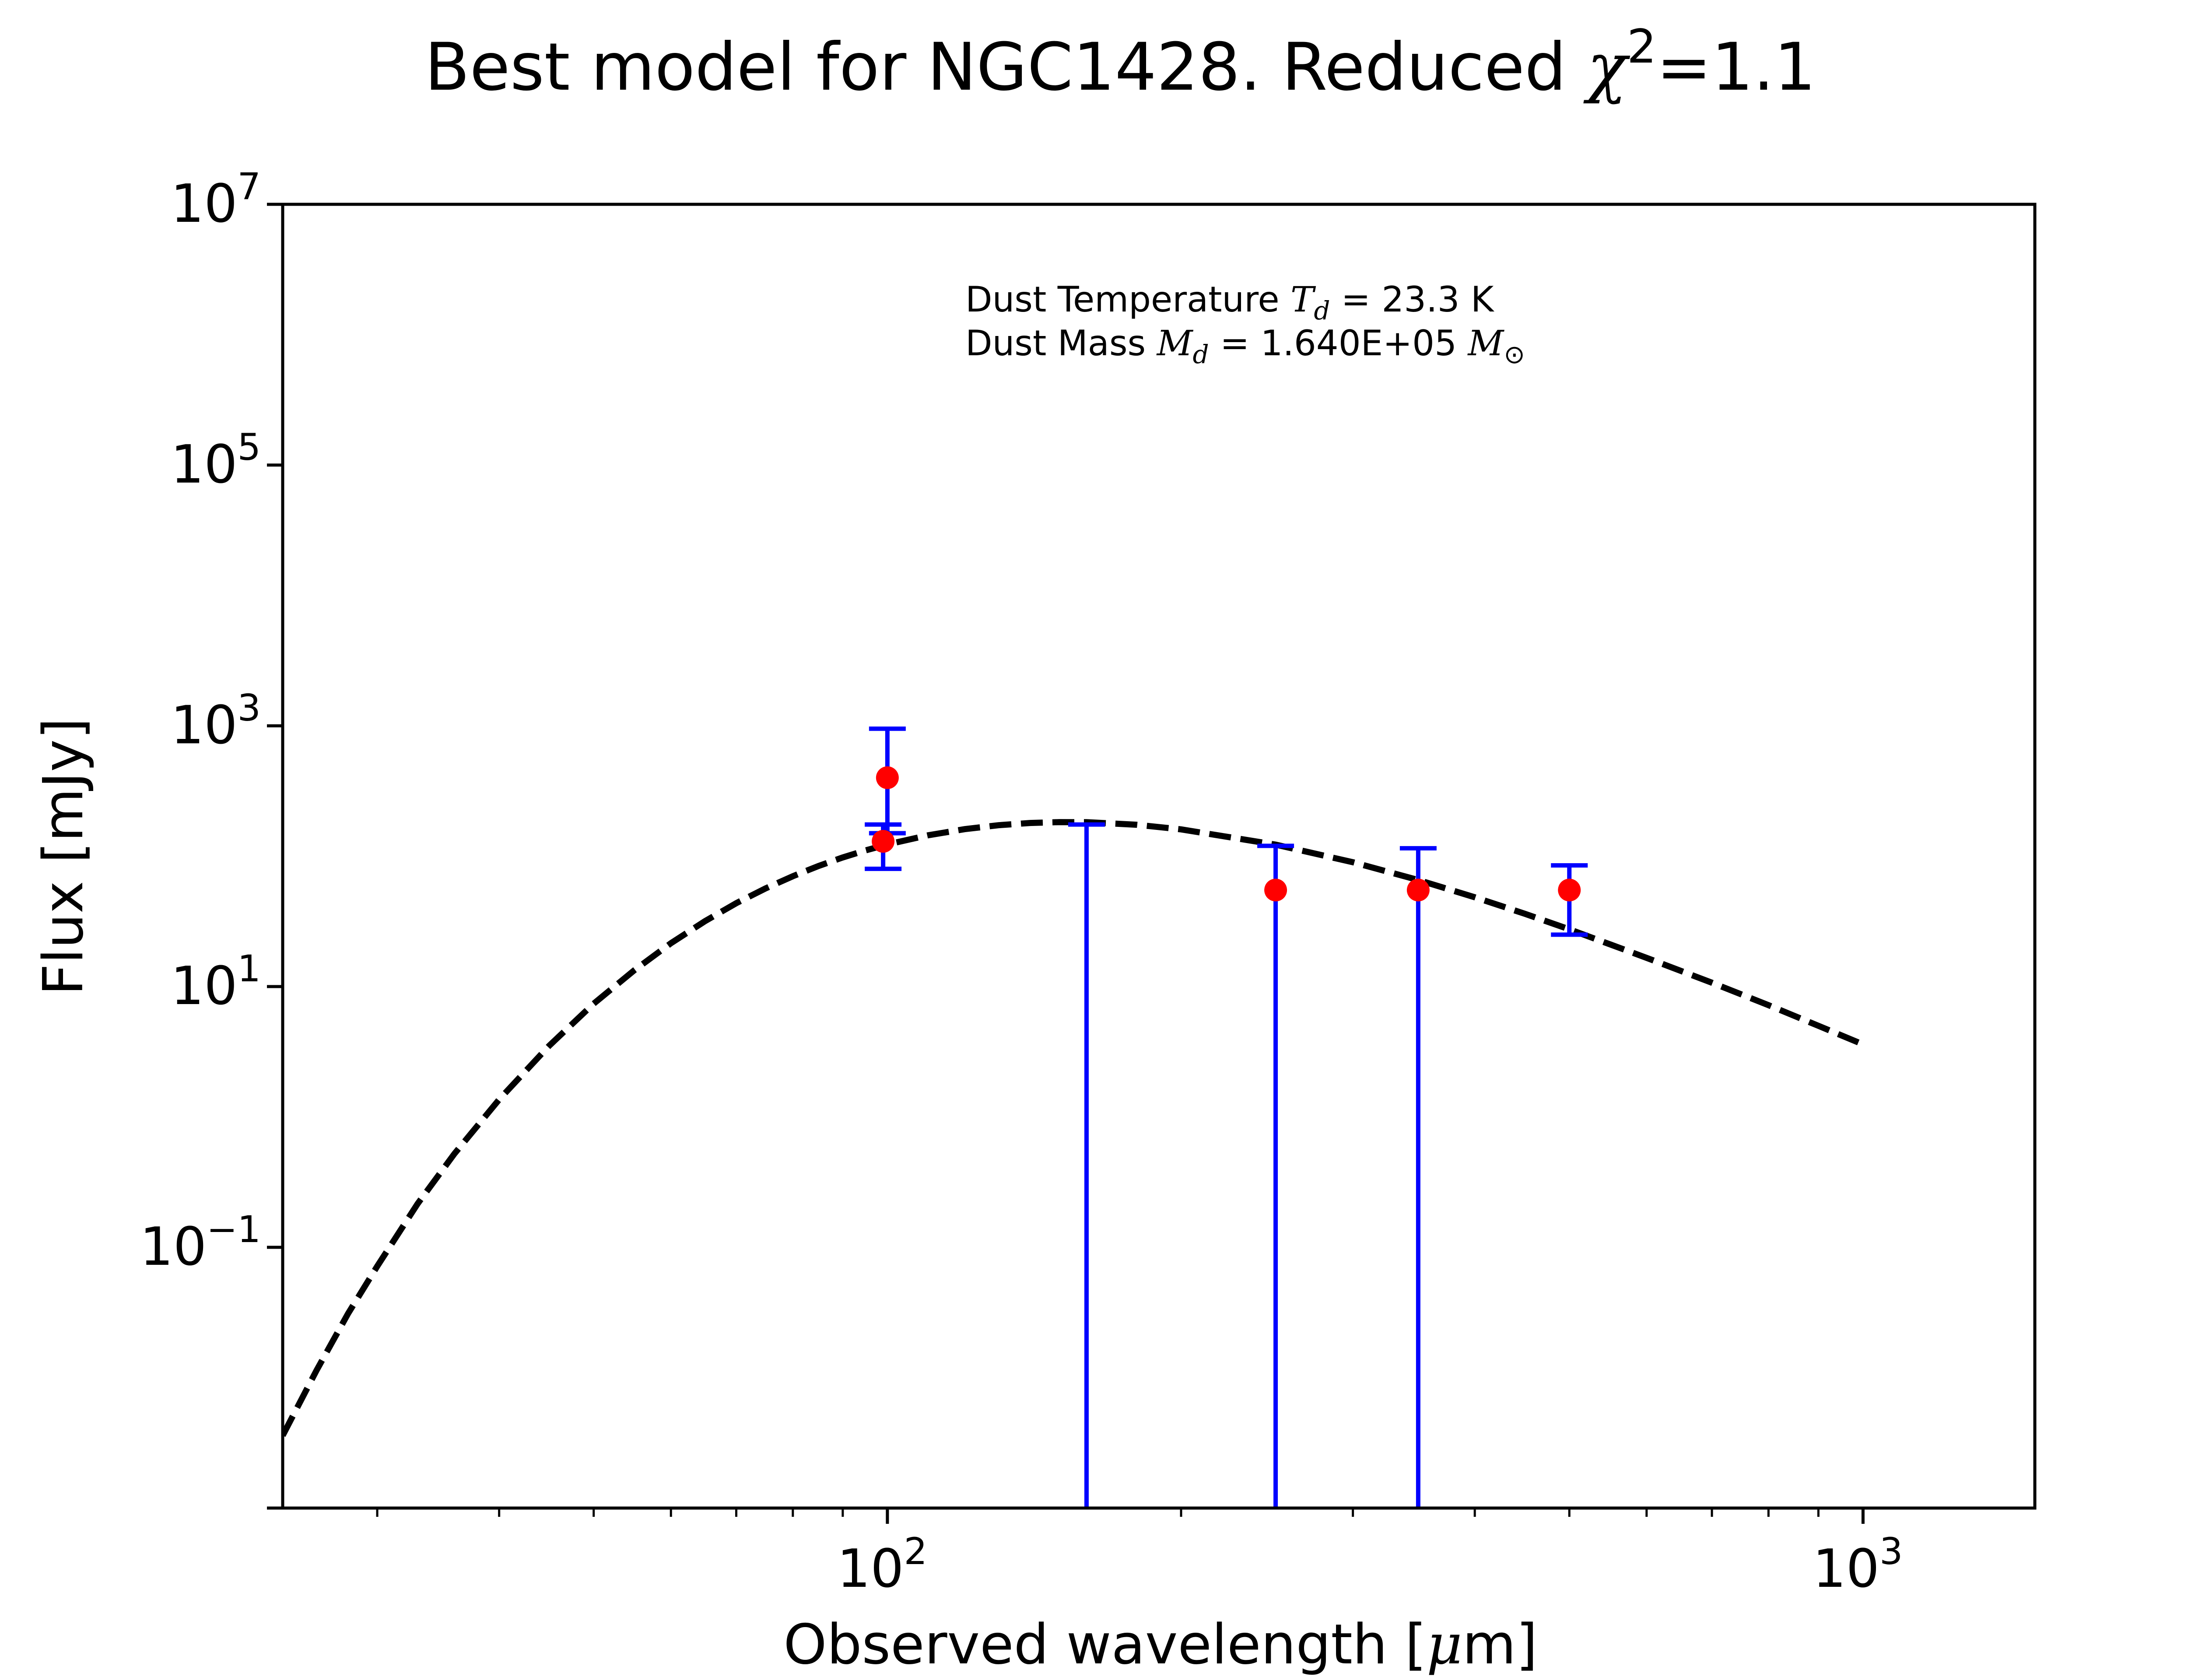  Describe the element at coordinates (200, 1243) in the screenshot. I see `y-tick-label: 10⁻¹` at that location.